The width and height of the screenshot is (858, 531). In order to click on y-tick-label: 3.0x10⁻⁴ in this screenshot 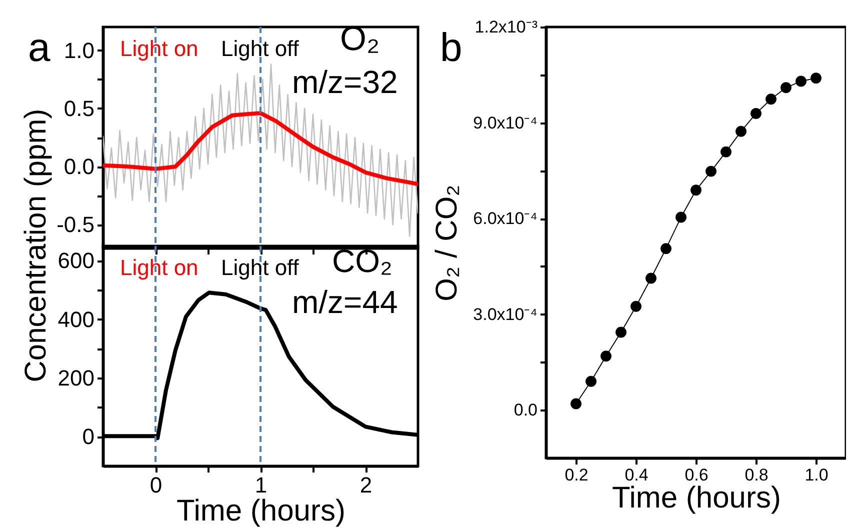, I will do `click(505, 314)`.